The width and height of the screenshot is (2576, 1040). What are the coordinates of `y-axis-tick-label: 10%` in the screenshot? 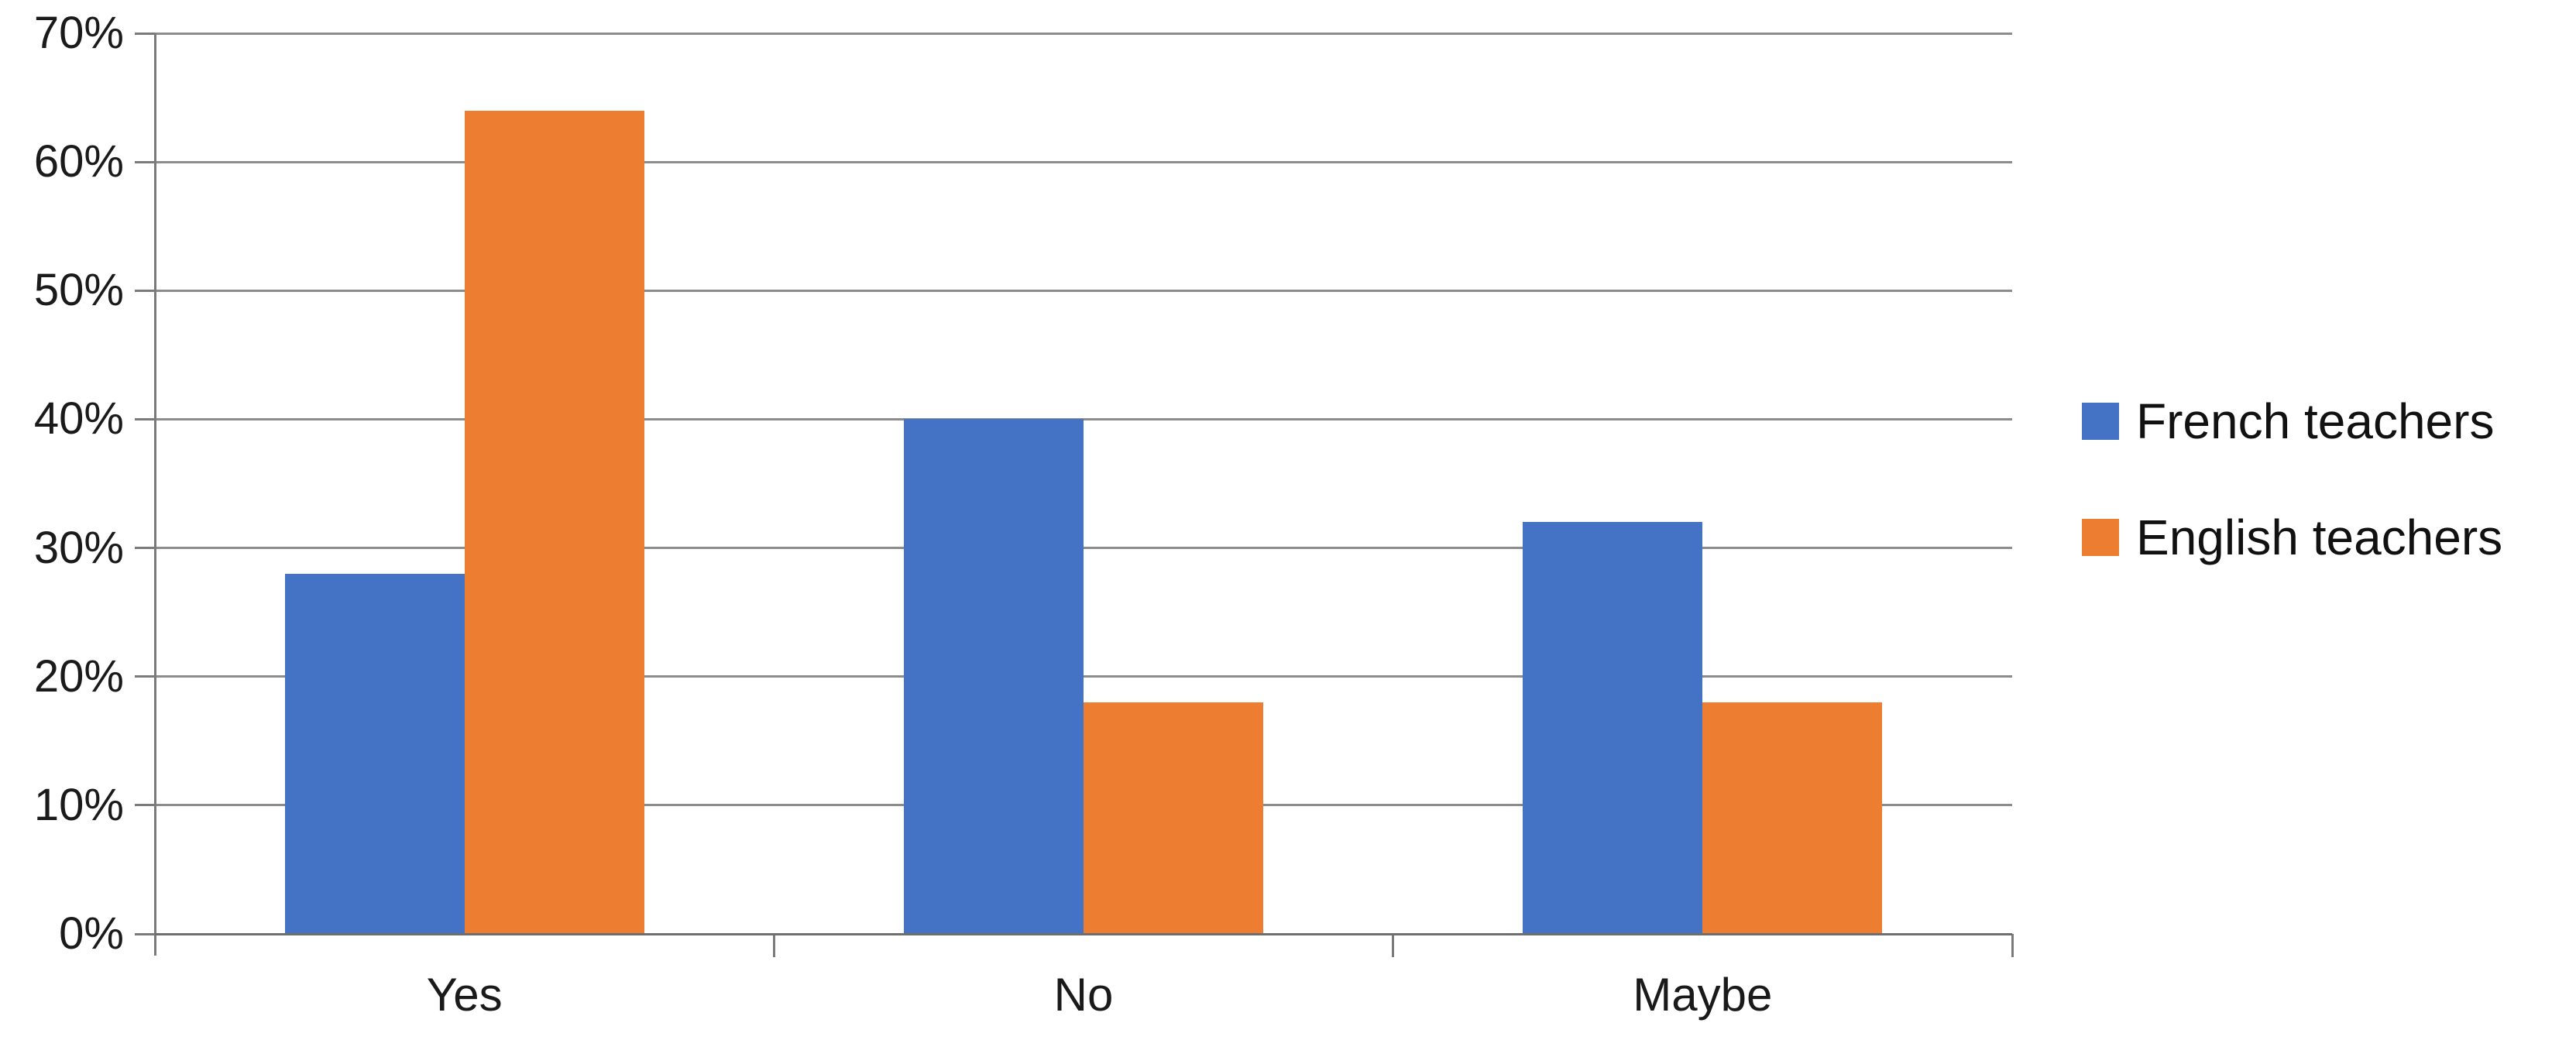 It's located at (78, 804).